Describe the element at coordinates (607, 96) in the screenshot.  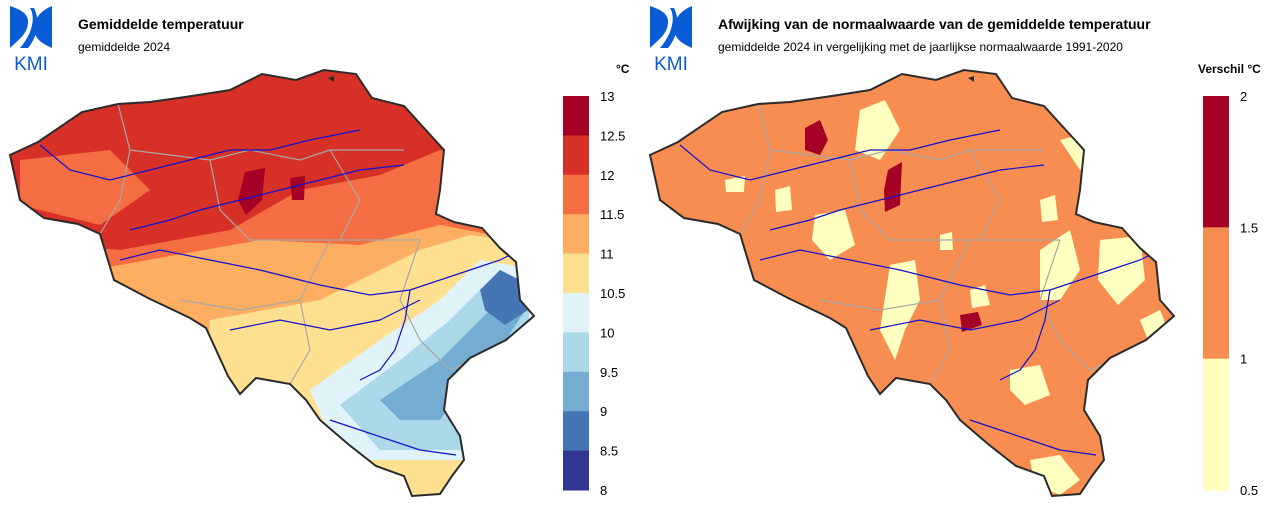
I see `left-legend-tick-label: 13` at that location.